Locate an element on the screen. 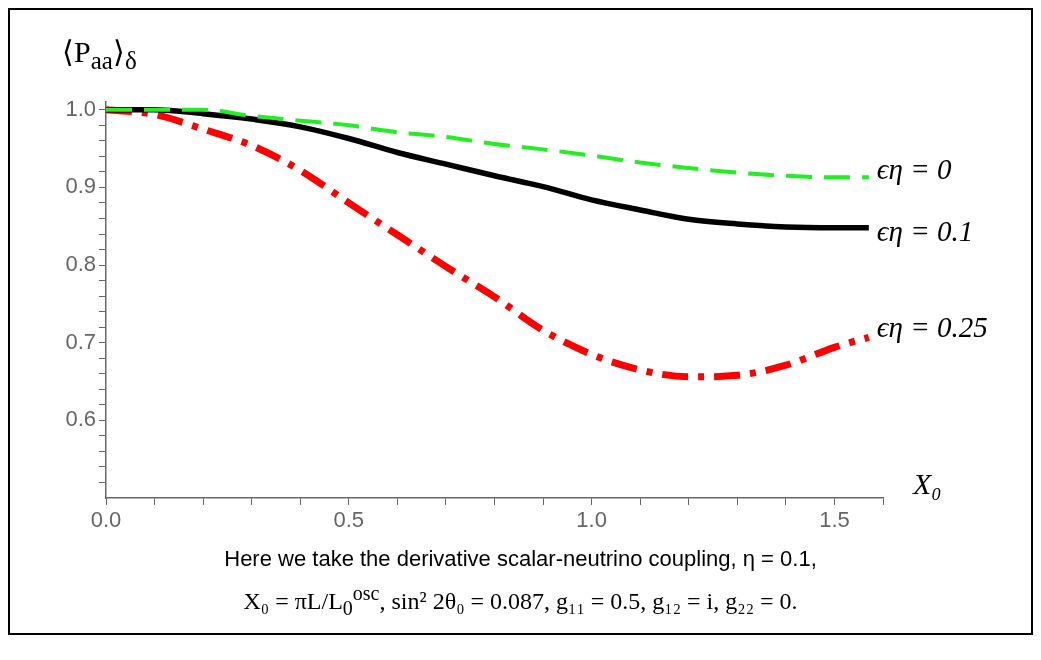 The height and width of the screenshot is (660, 1041). series-label: ϵη = 0 is located at coordinates (914, 168).